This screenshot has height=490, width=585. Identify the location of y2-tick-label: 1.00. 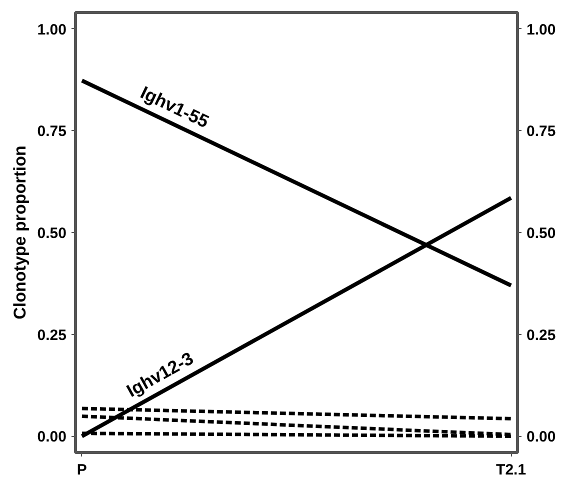
(541, 29).